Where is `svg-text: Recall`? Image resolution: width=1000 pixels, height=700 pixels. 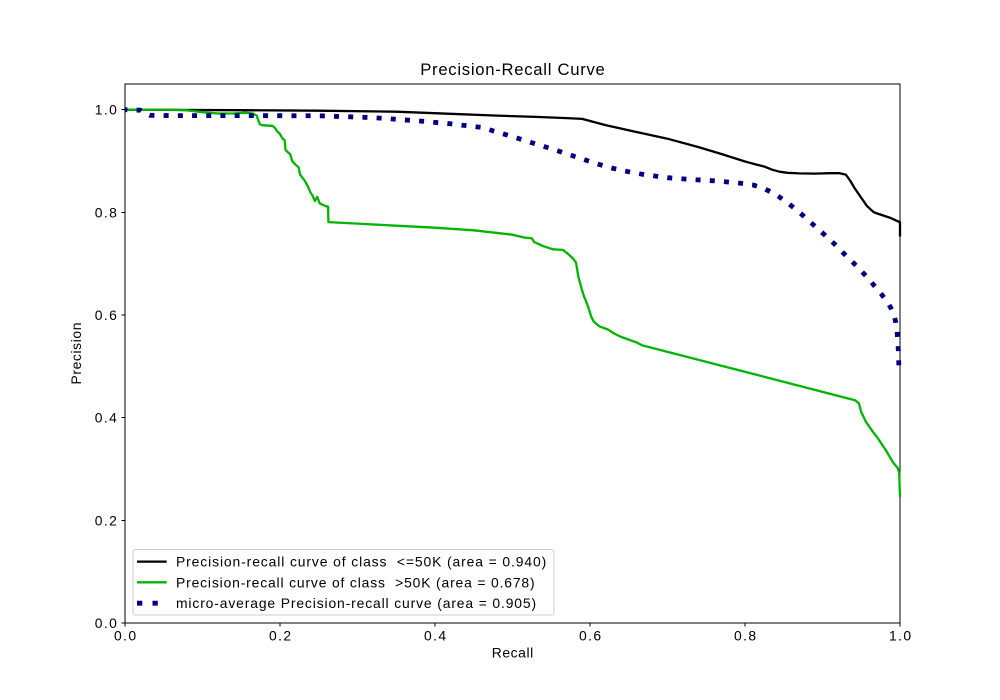 svg-text: Recall is located at coordinates (512, 653).